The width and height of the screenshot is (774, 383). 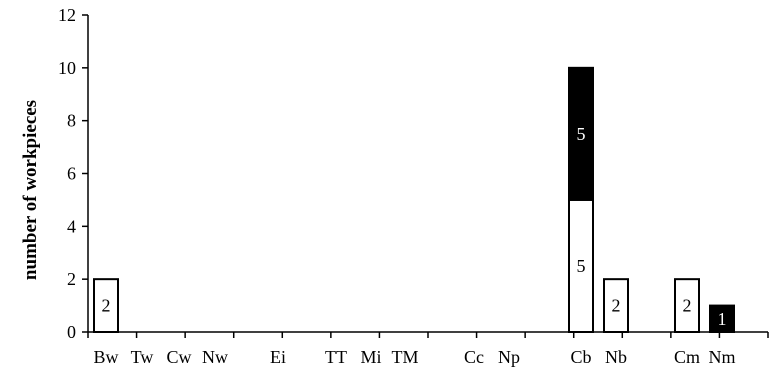 What do you see at coordinates (616, 357) in the screenshot?
I see `x-tick-label: Nb` at bounding box center [616, 357].